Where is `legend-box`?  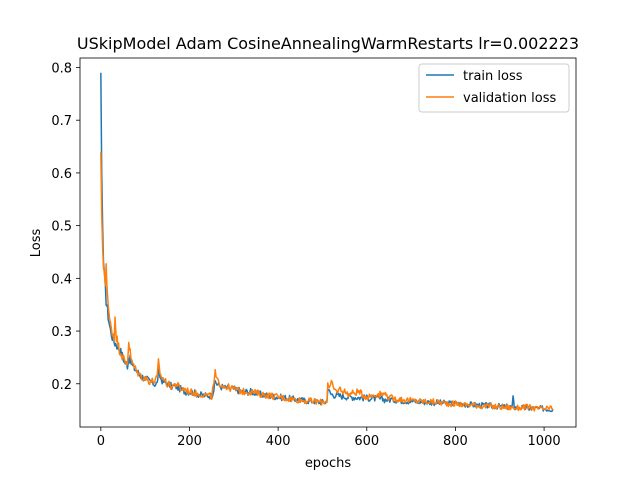
legend-box is located at coordinates (494, 88).